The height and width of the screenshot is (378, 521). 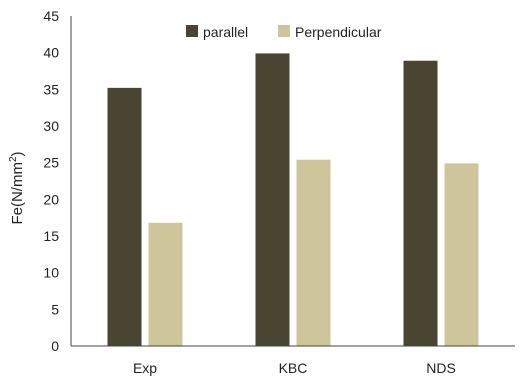 I want to click on y-tick-label: 20, so click(x=51, y=199).